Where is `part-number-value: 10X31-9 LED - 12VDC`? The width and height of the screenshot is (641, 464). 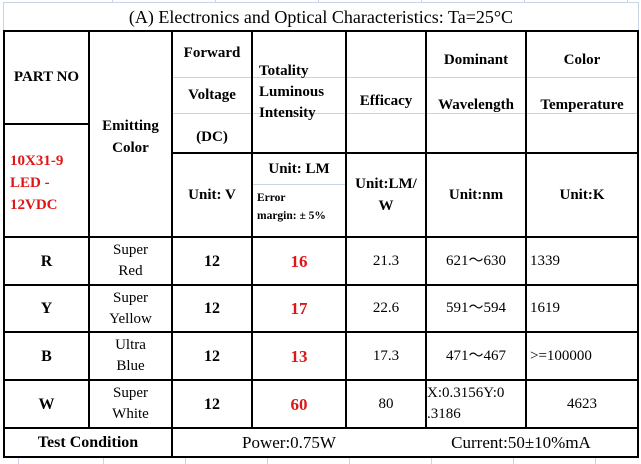 part-number-value: 10X31-9 LED - 12VDC is located at coordinates (47, 181).